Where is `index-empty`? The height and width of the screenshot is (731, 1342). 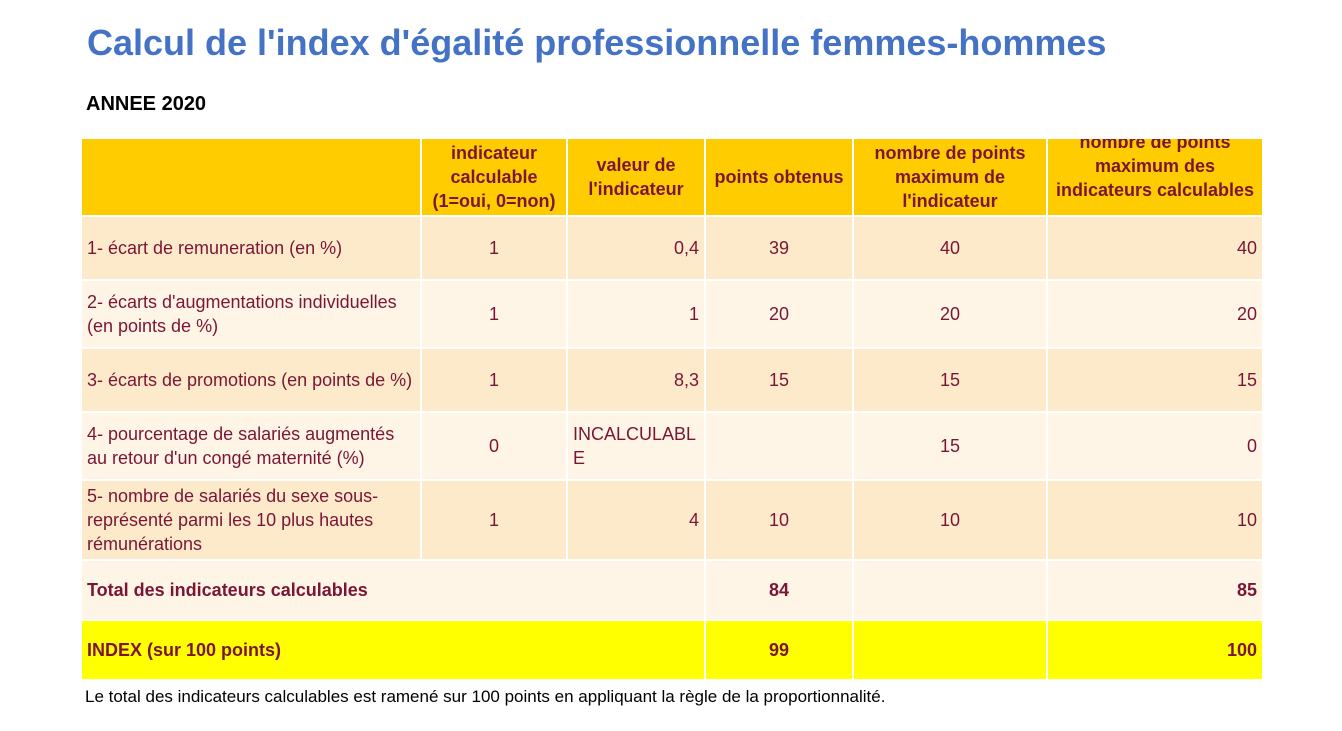
index-empty is located at coordinates (950, 650).